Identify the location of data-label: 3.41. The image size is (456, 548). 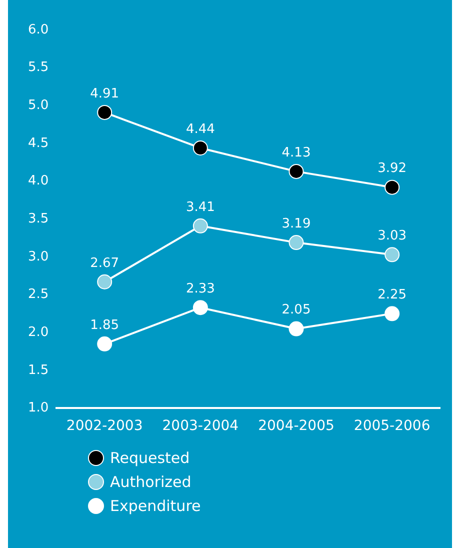
(200, 207).